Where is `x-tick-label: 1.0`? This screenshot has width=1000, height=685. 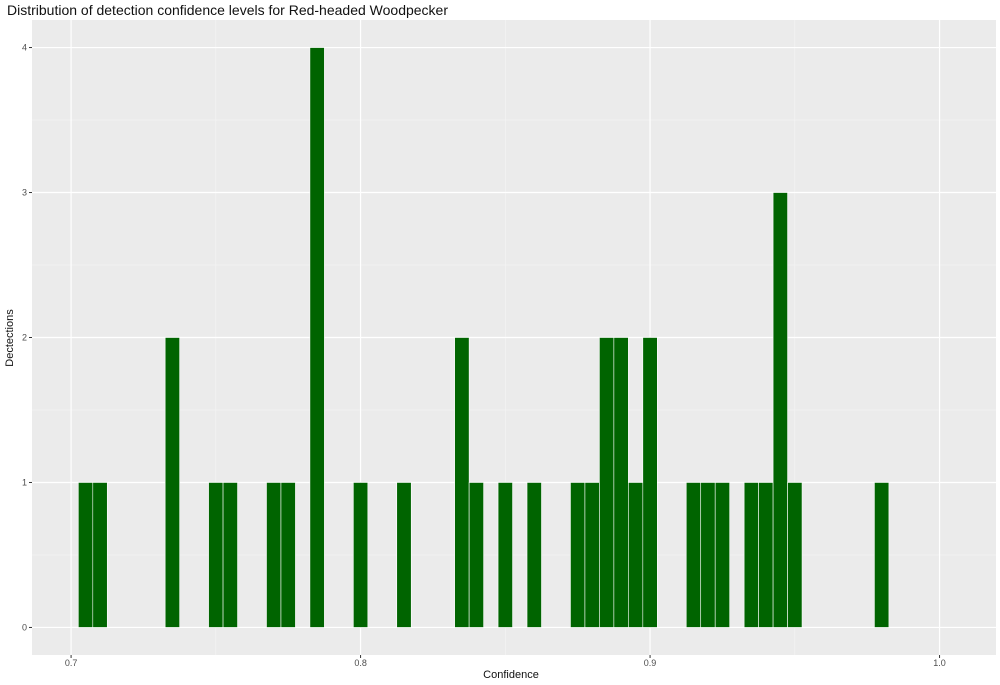
x-tick-label: 1.0 is located at coordinates (939, 663).